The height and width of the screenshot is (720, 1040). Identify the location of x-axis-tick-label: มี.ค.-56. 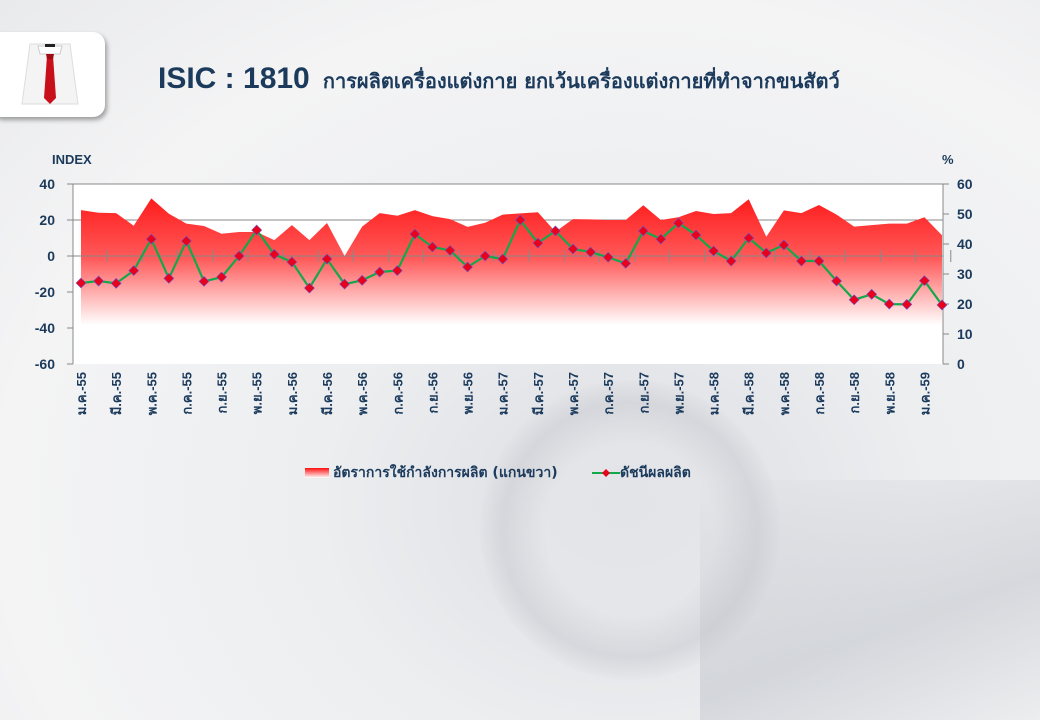
(327, 393).